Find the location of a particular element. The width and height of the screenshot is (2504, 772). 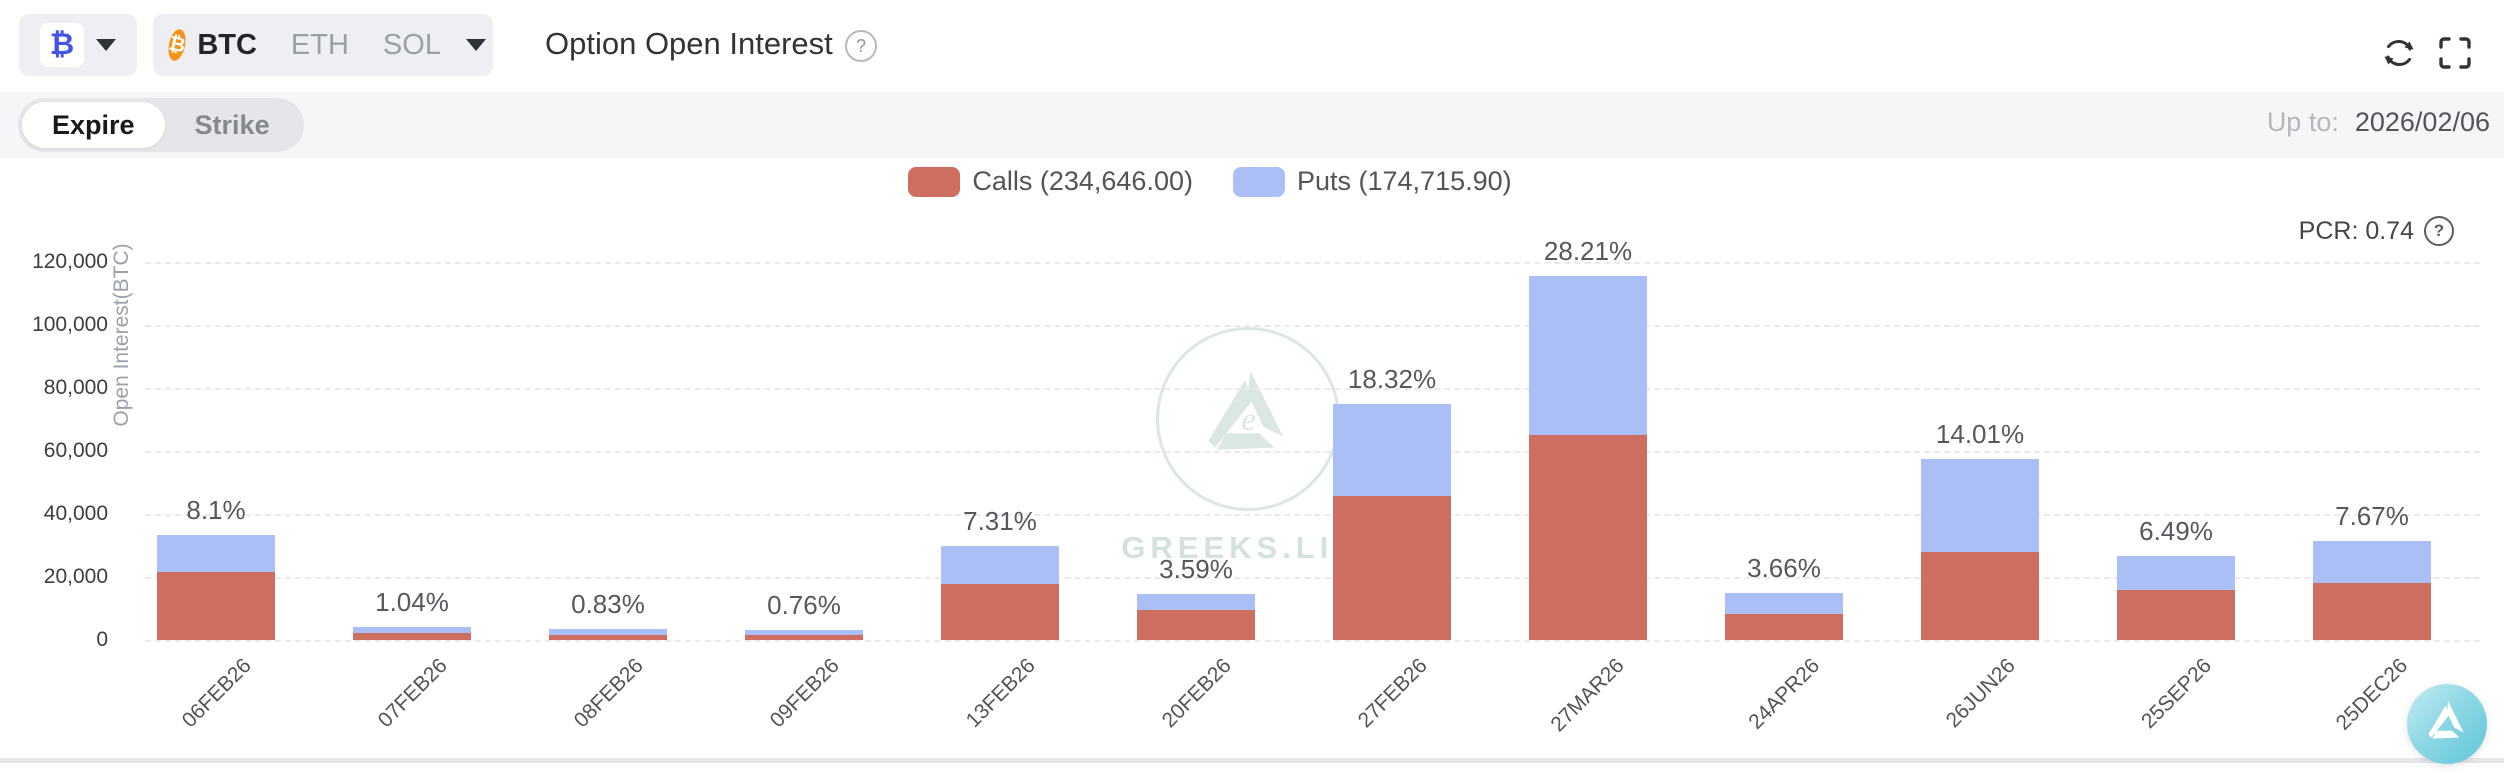

bar-calls-26jun26 is located at coordinates (1980, 596).